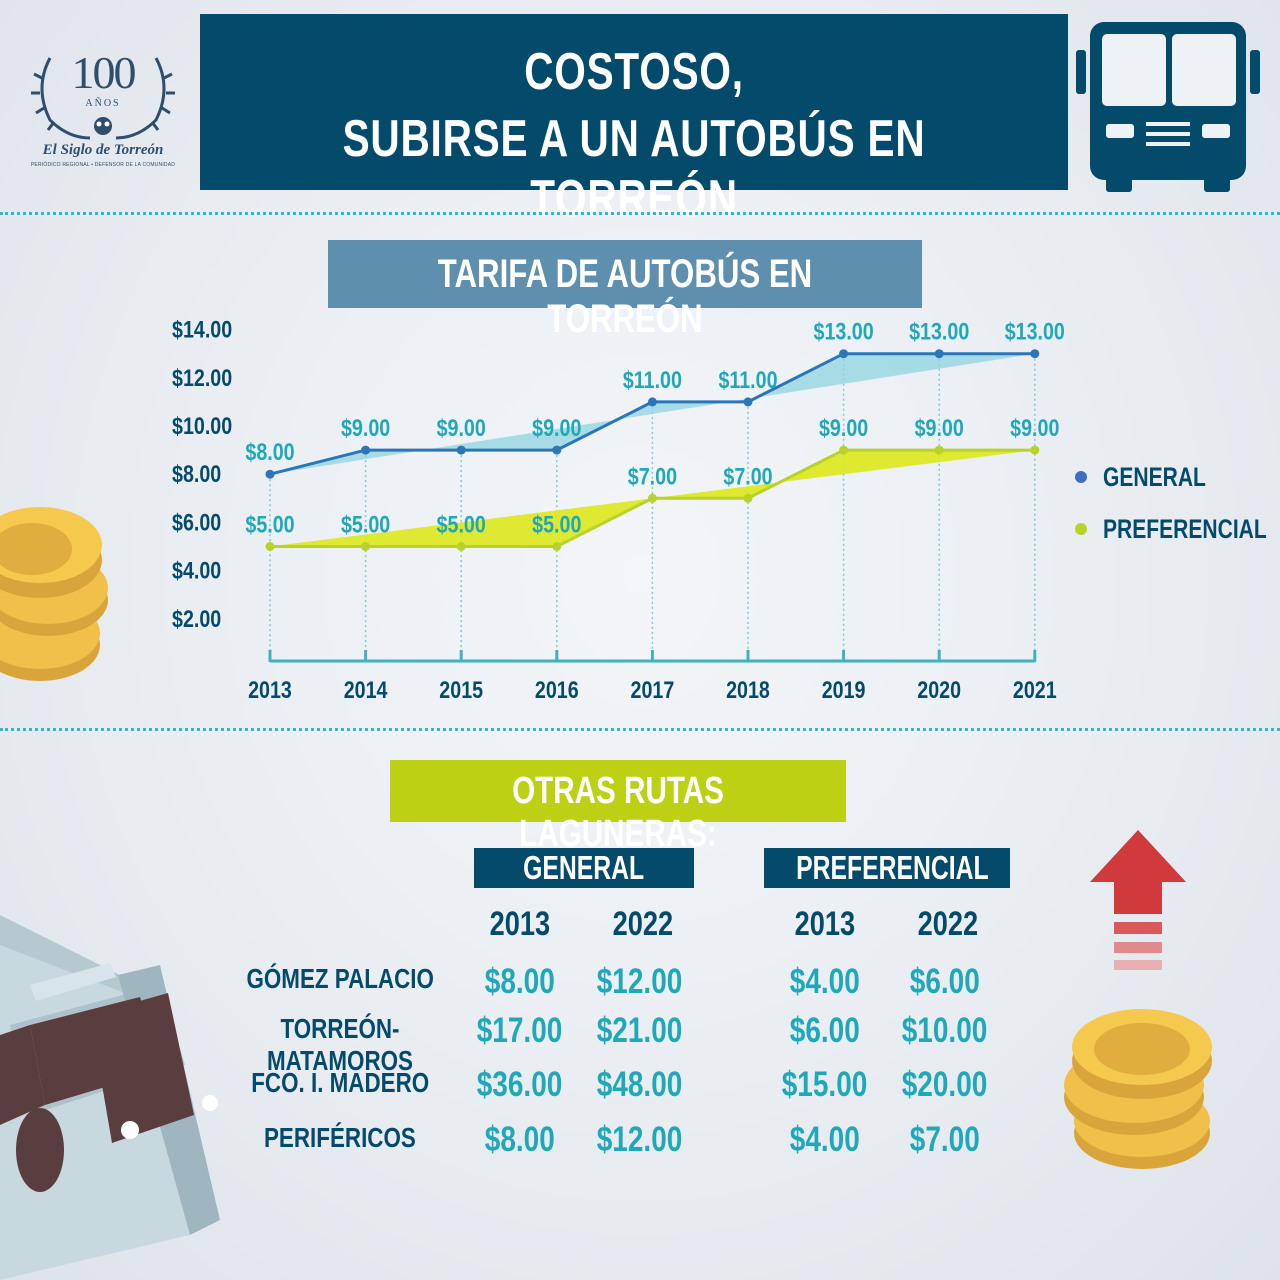 This screenshot has width=1280, height=1280. Describe the element at coordinates (340, 1082) in the screenshot. I see `route-label: FCO. I. MADERO` at that location.